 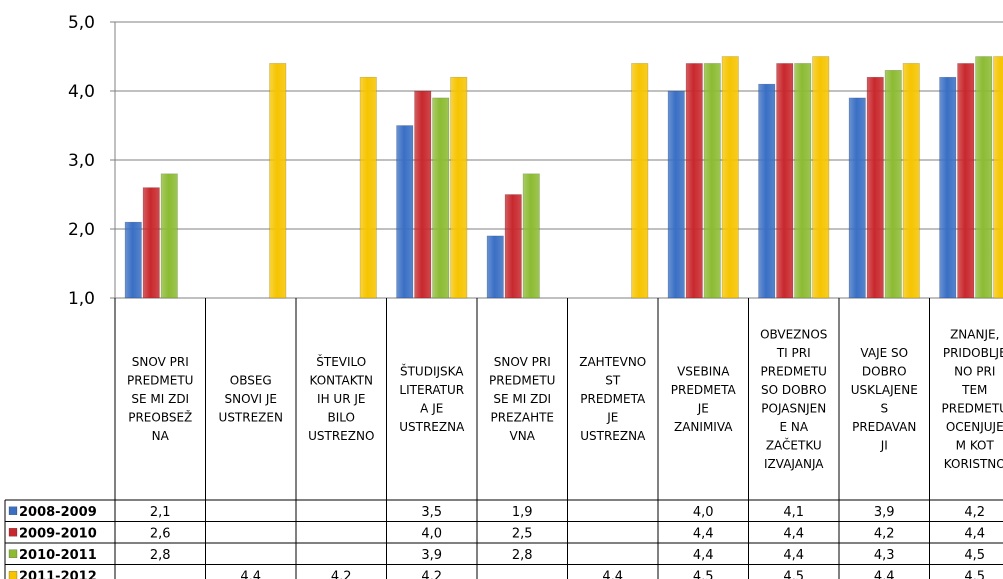 I want to click on y-tick-label: 1,0, so click(x=81, y=299).